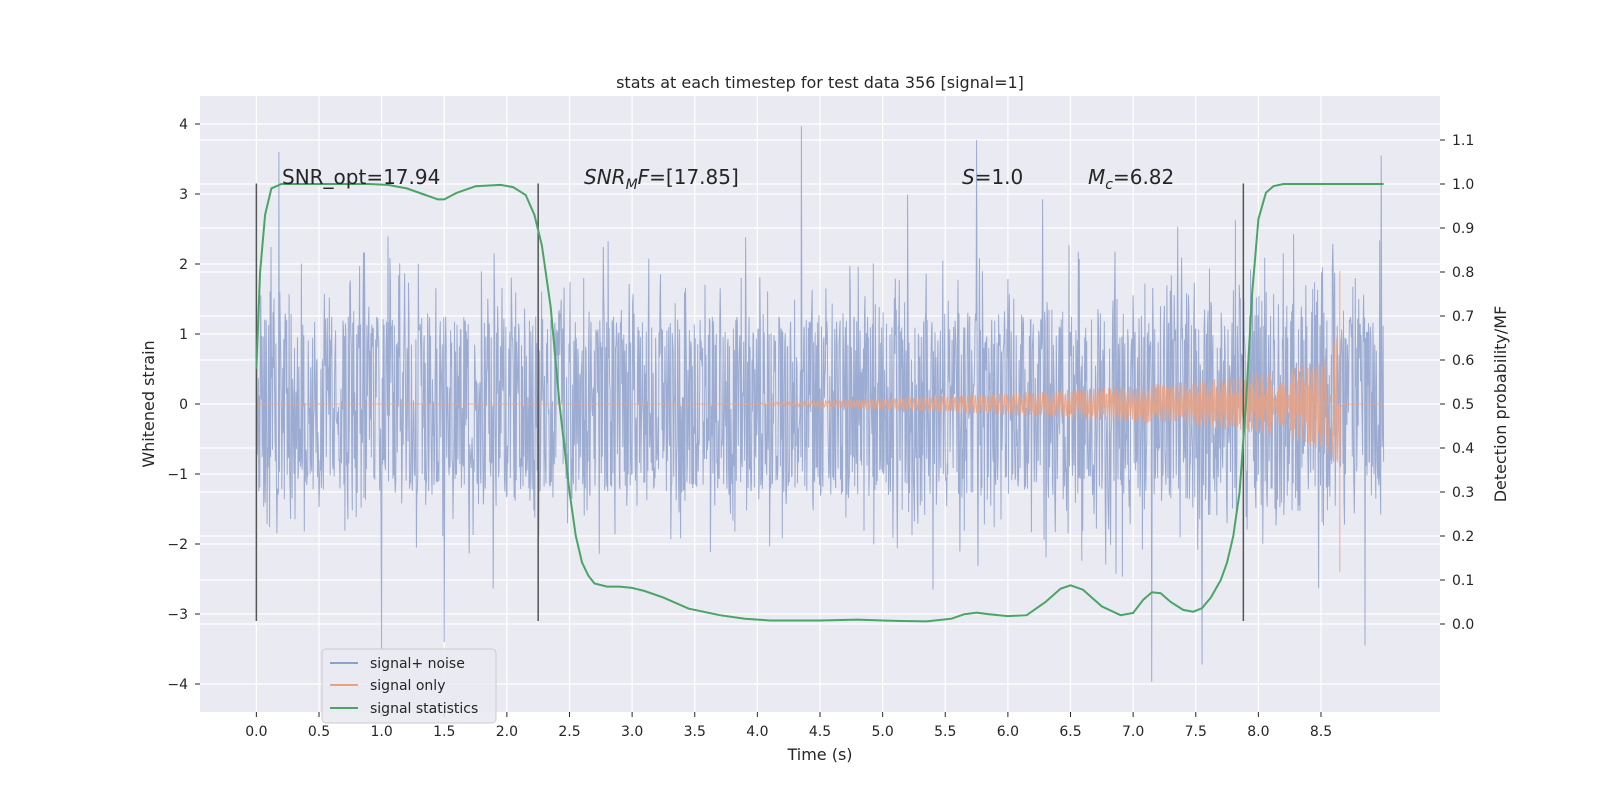  I want to click on x-tick-label: 1.5, so click(444, 732).